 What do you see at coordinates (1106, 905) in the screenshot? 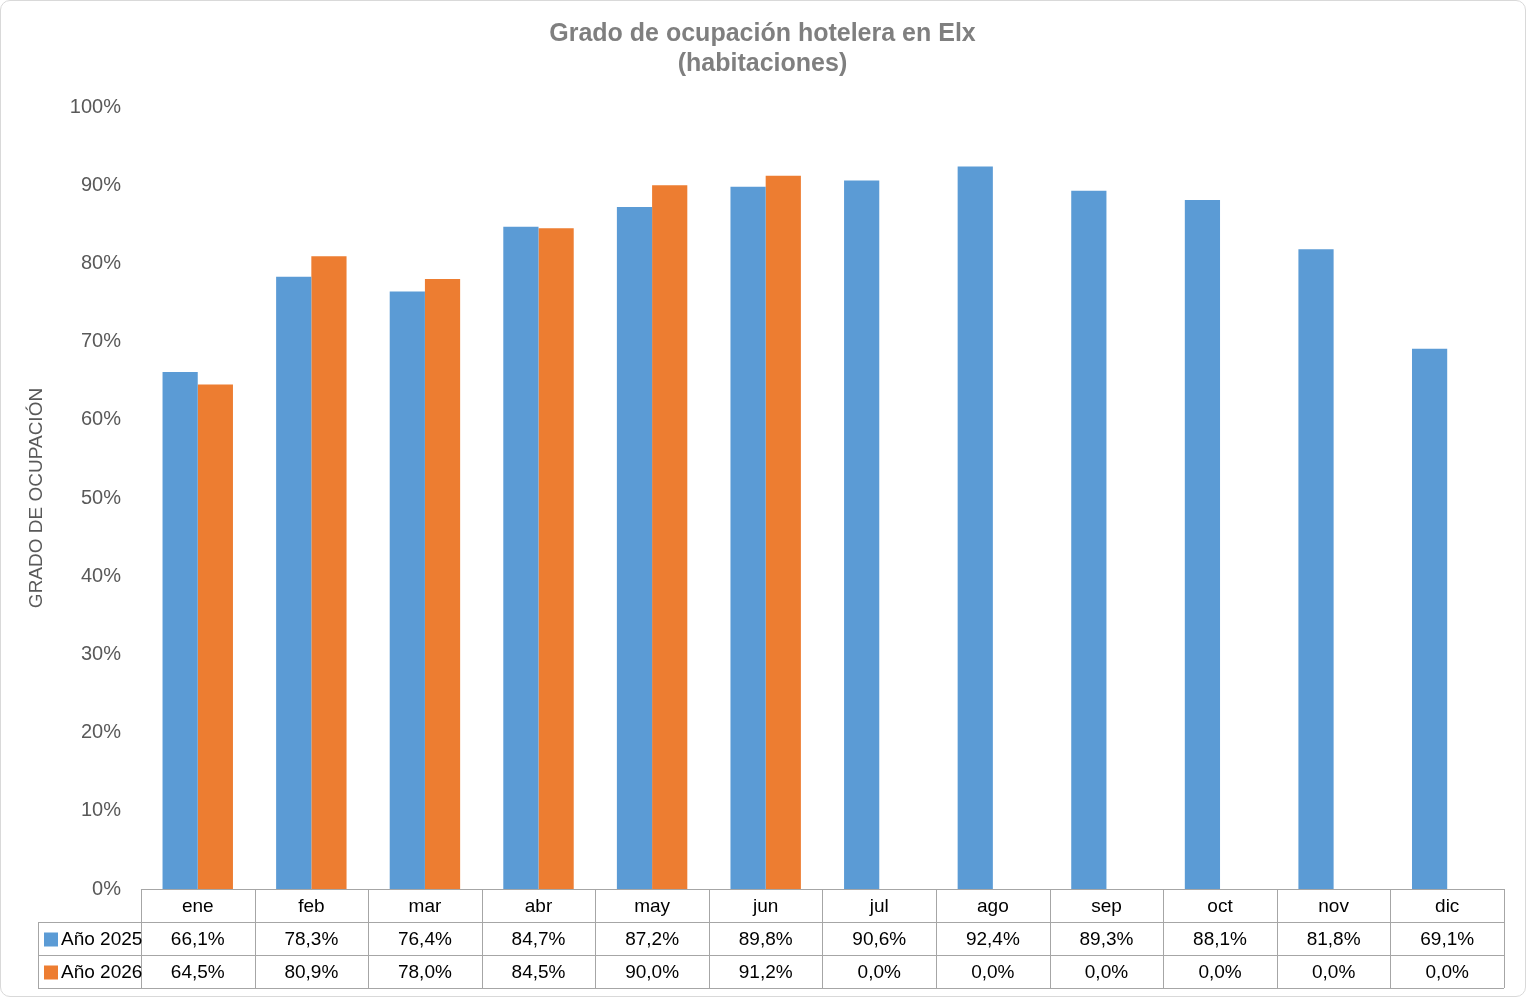
I see `x-tick-label: sep` at bounding box center [1106, 905].